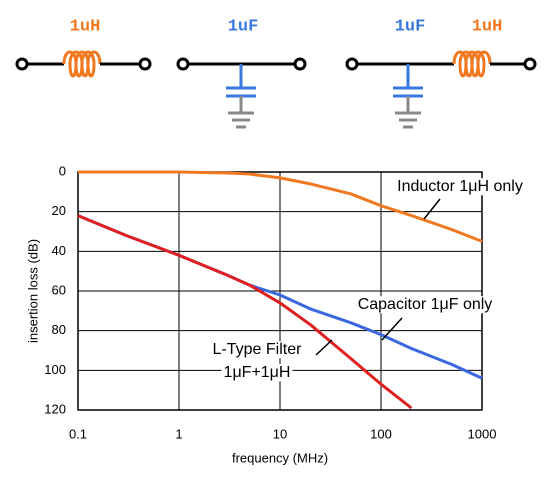 The height and width of the screenshot is (478, 553). What do you see at coordinates (83, 64) in the screenshot?
I see `schematic-inductor` at bounding box center [83, 64].